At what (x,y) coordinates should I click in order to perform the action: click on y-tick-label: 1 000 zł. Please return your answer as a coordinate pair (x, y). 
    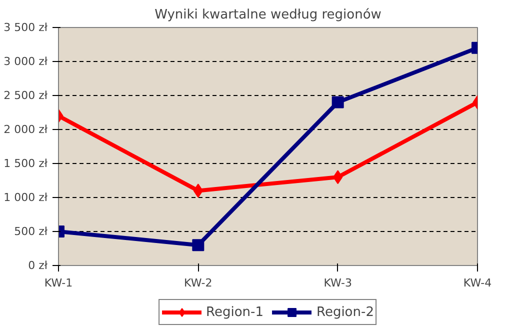
    Looking at the image, I should click on (26, 197).